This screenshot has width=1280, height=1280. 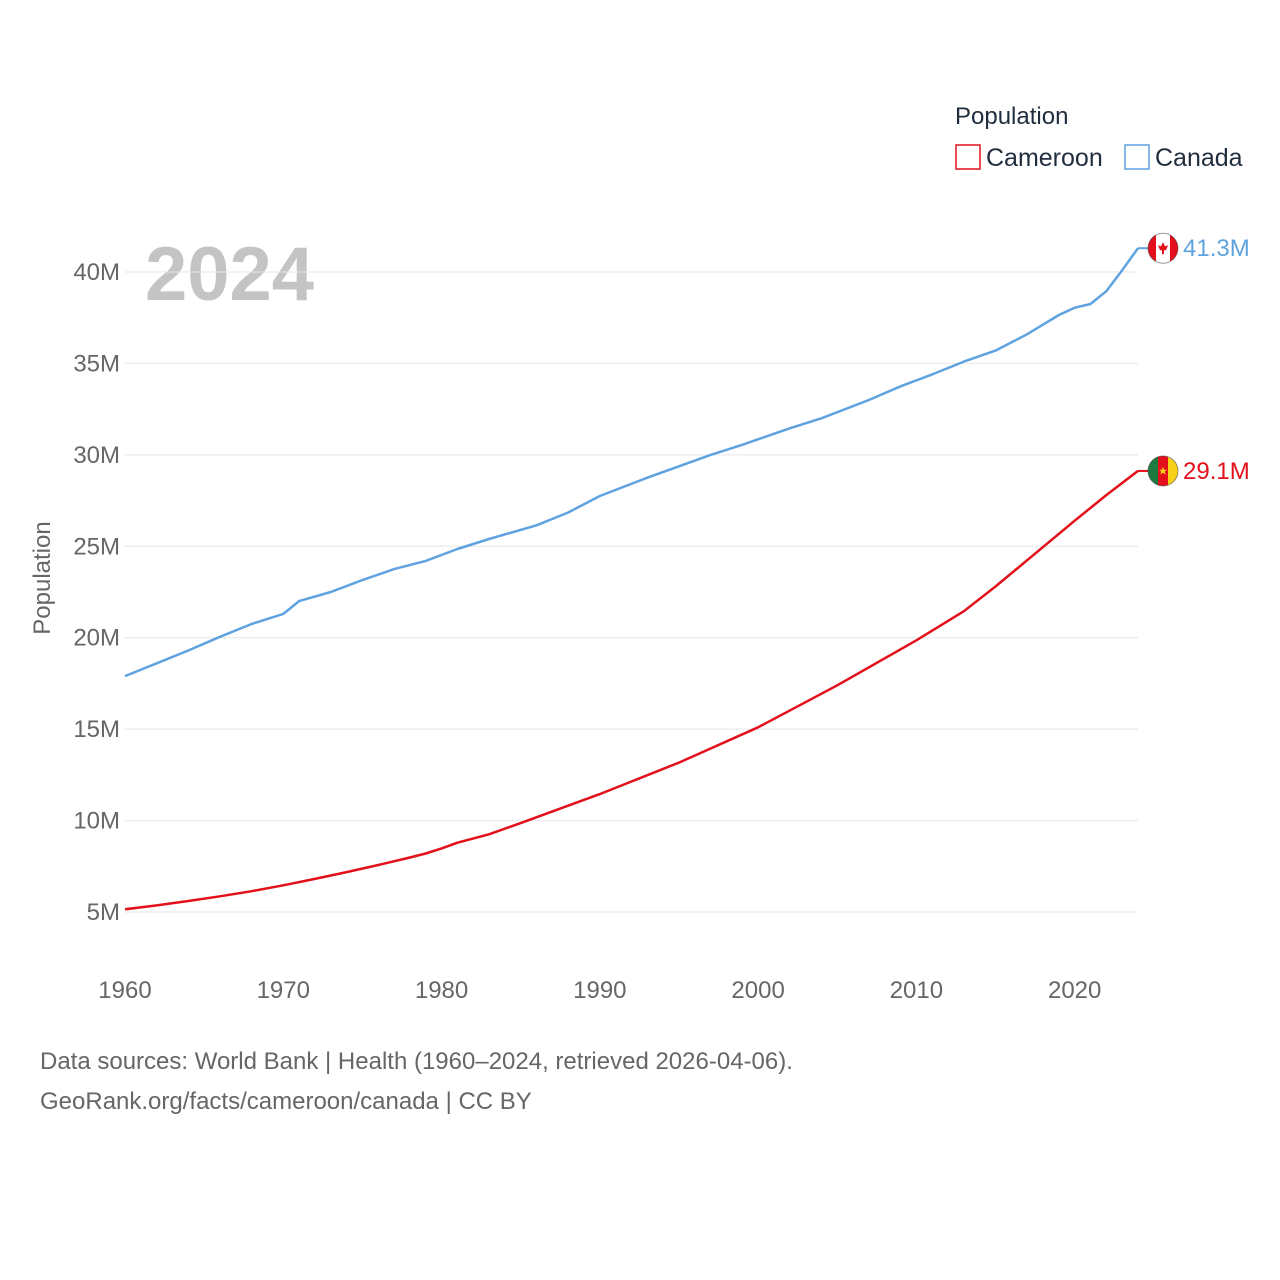 I want to click on cameroon-legend-label: Cameroon, so click(x=1044, y=158).